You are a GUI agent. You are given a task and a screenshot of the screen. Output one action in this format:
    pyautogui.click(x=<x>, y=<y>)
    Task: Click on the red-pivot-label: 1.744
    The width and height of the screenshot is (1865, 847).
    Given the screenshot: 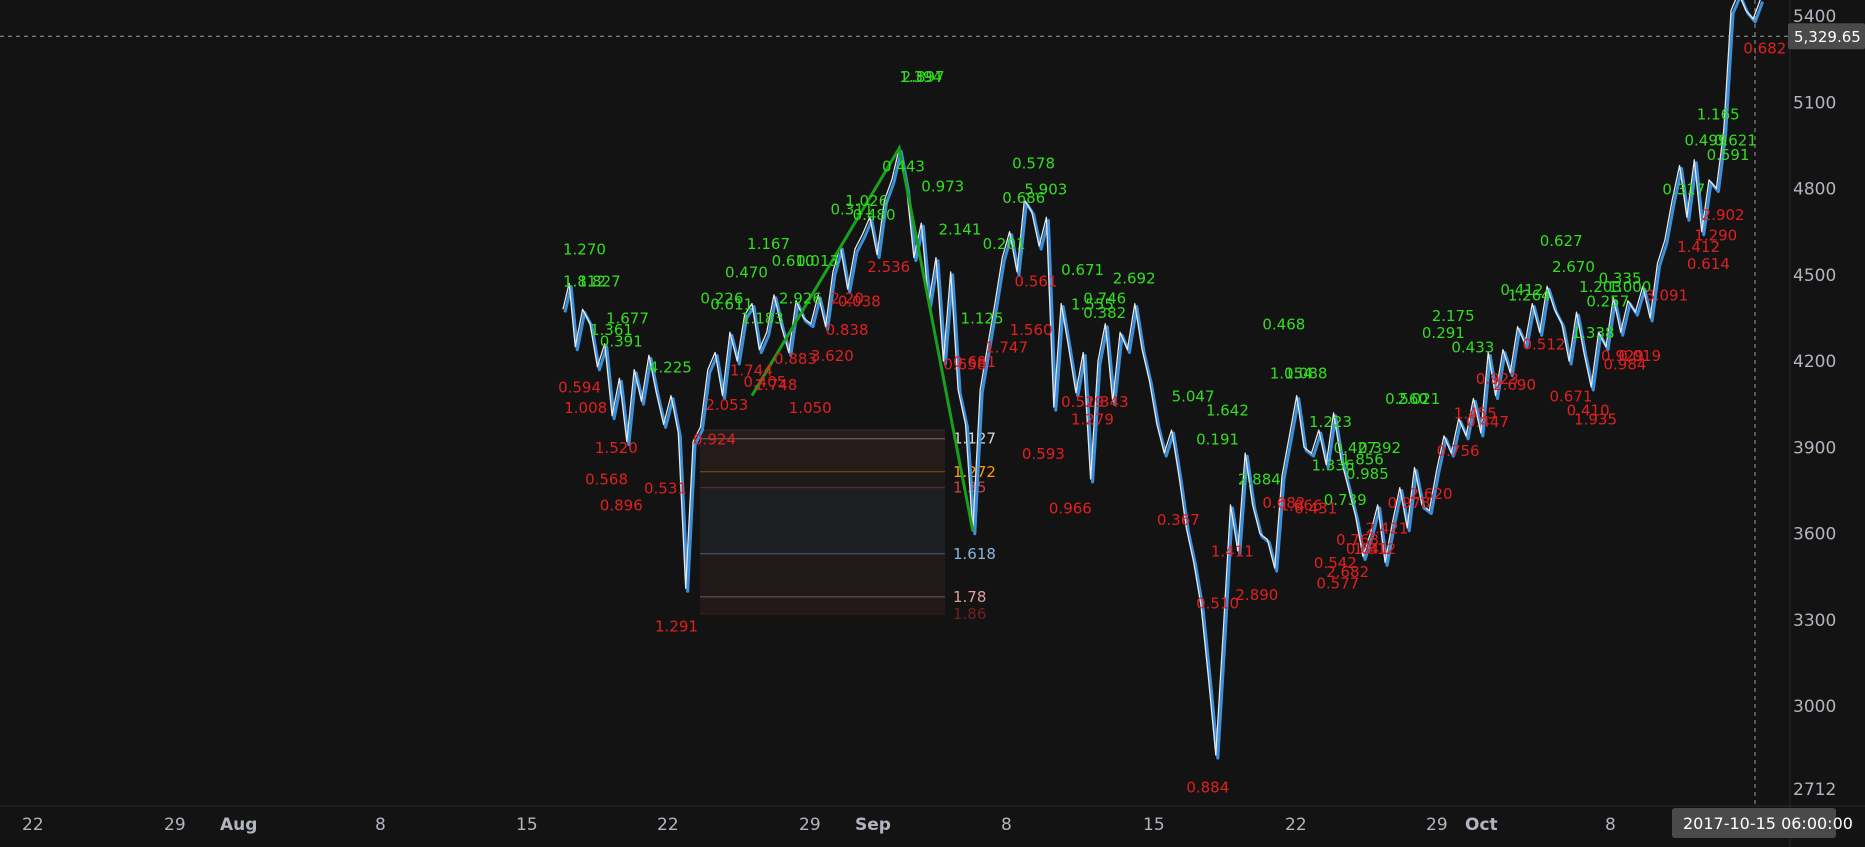 What is the action you would take?
    pyautogui.click(x=751, y=370)
    